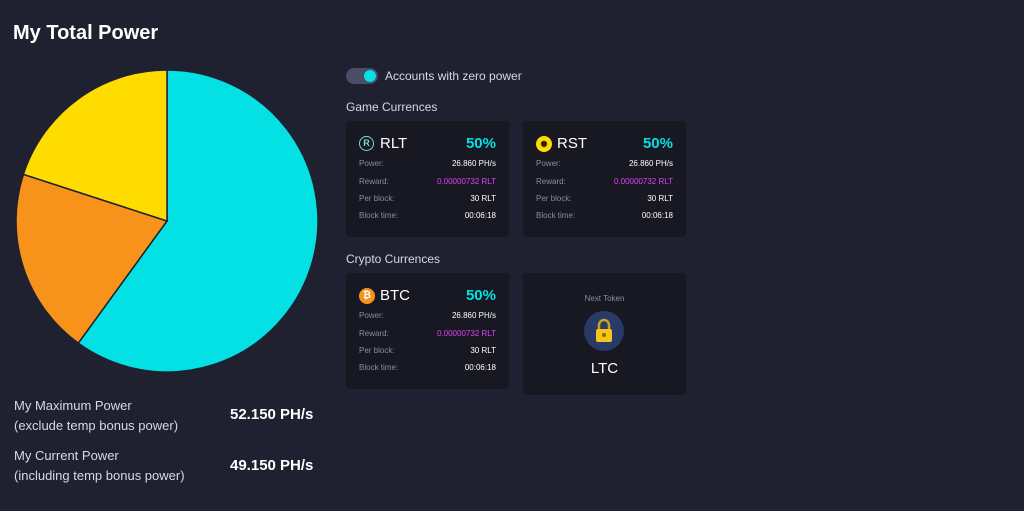 This screenshot has width=1024, height=511. Describe the element at coordinates (544, 144) in the screenshot. I see `rst-coin-icon: ◉` at that location.